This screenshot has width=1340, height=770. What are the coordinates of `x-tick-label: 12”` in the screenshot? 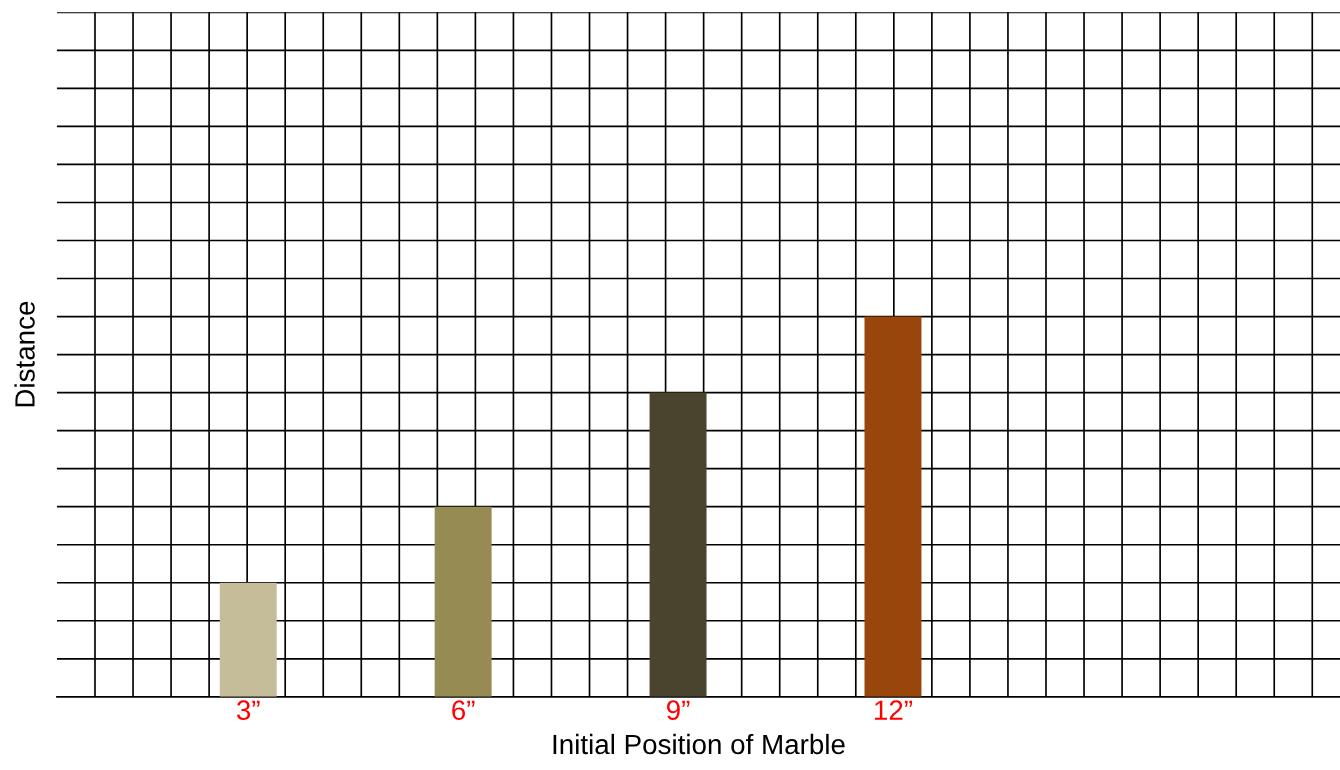 It's located at (894, 710).